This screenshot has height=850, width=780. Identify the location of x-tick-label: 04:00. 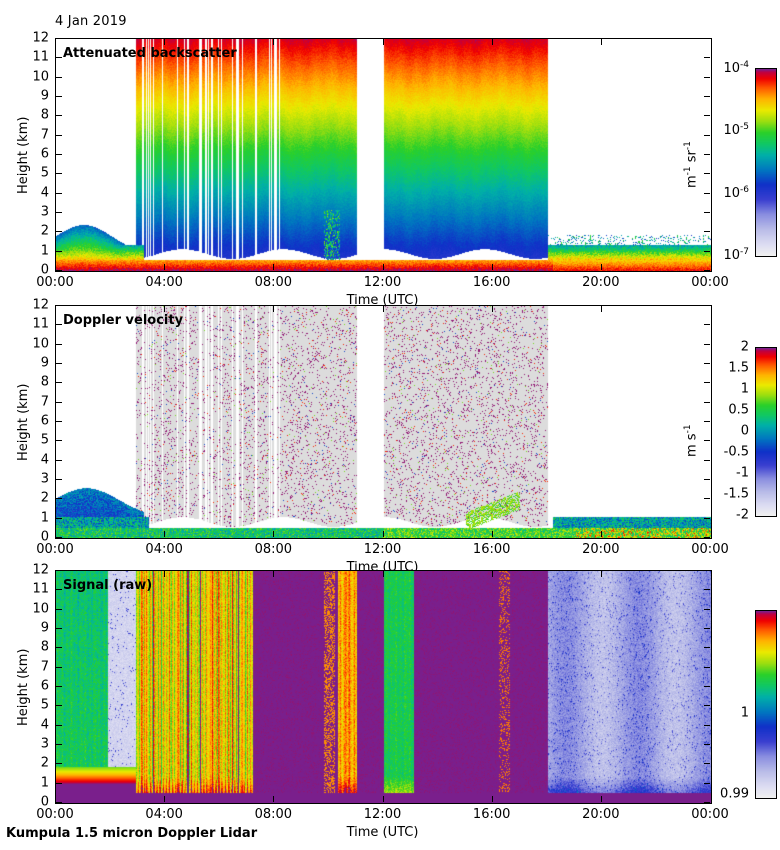
(164, 814).